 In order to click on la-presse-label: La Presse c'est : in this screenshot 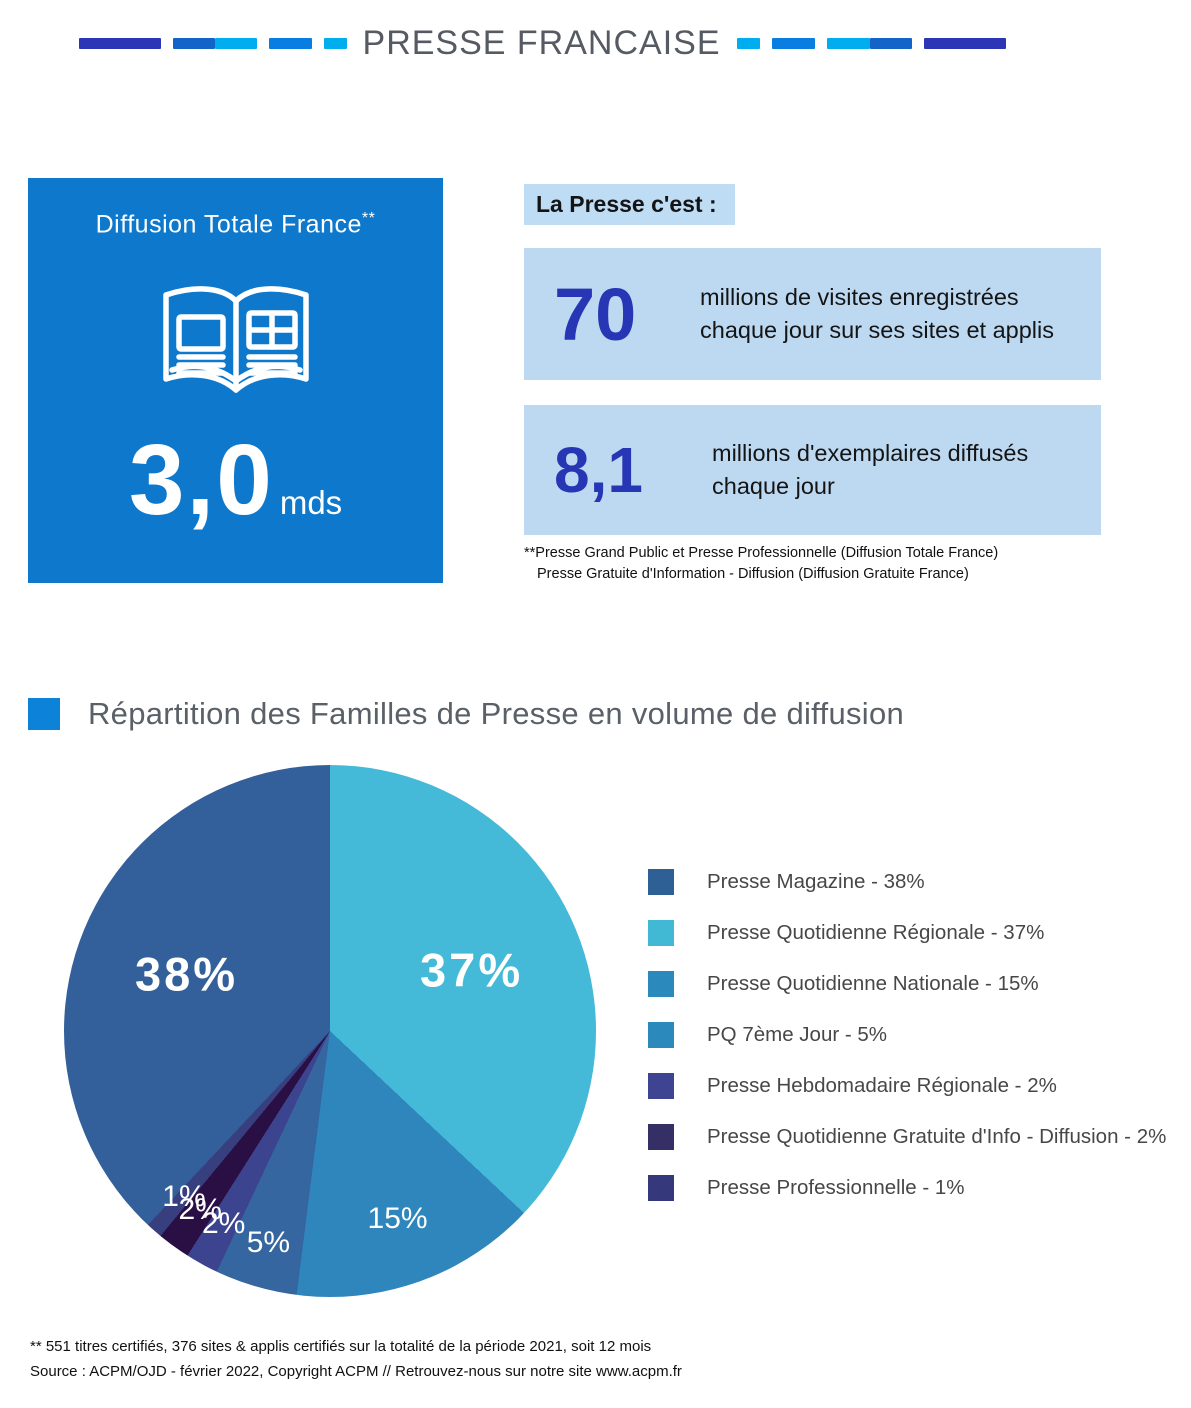, I will do `click(629, 204)`.